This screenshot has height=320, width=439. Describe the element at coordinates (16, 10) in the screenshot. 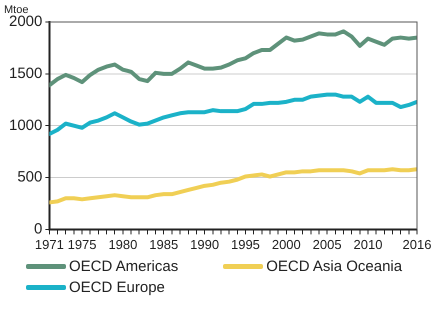

I see `y-axis-title: Mtoe` at that location.